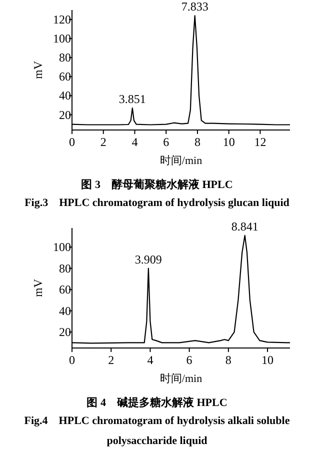 The height and width of the screenshot is (453, 330). What do you see at coordinates (194, 7) in the screenshot?
I see `annotation: 7.833` at bounding box center [194, 7].